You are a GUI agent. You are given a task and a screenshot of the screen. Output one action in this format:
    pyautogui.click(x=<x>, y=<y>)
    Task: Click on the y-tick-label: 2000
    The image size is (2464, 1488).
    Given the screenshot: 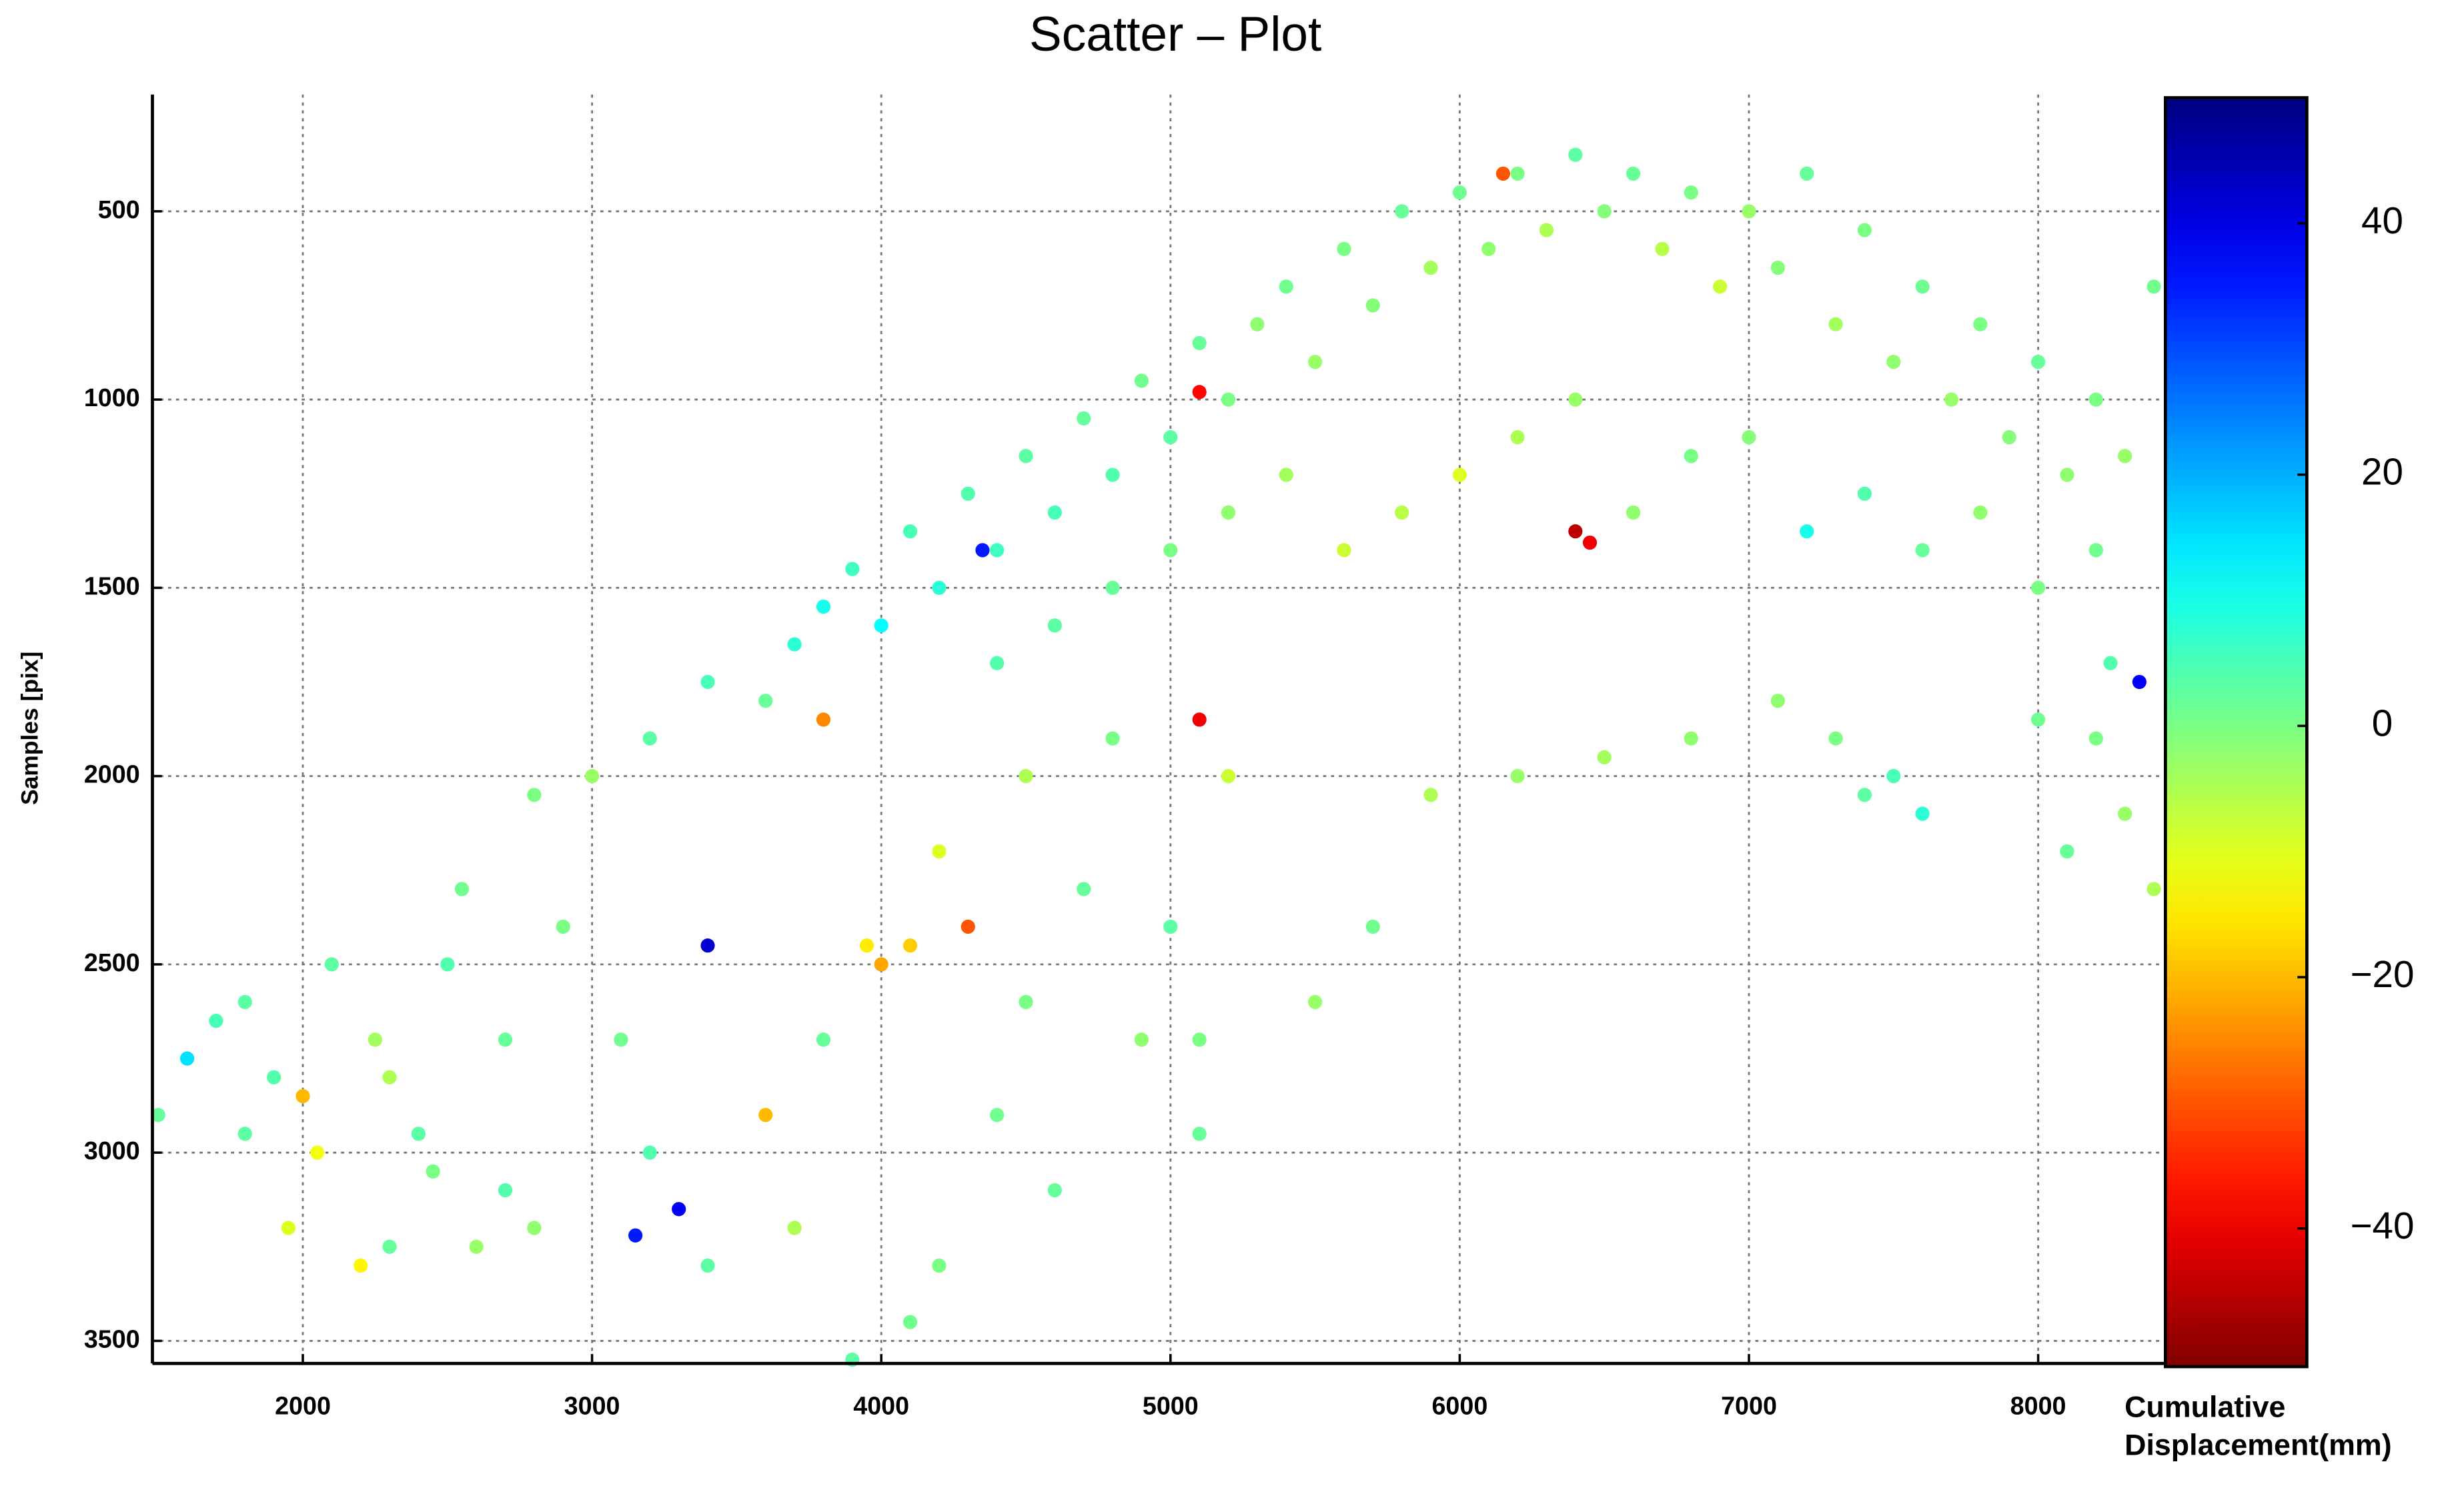 What is the action you would take?
    pyautogui.click(x=112, y=774)
    